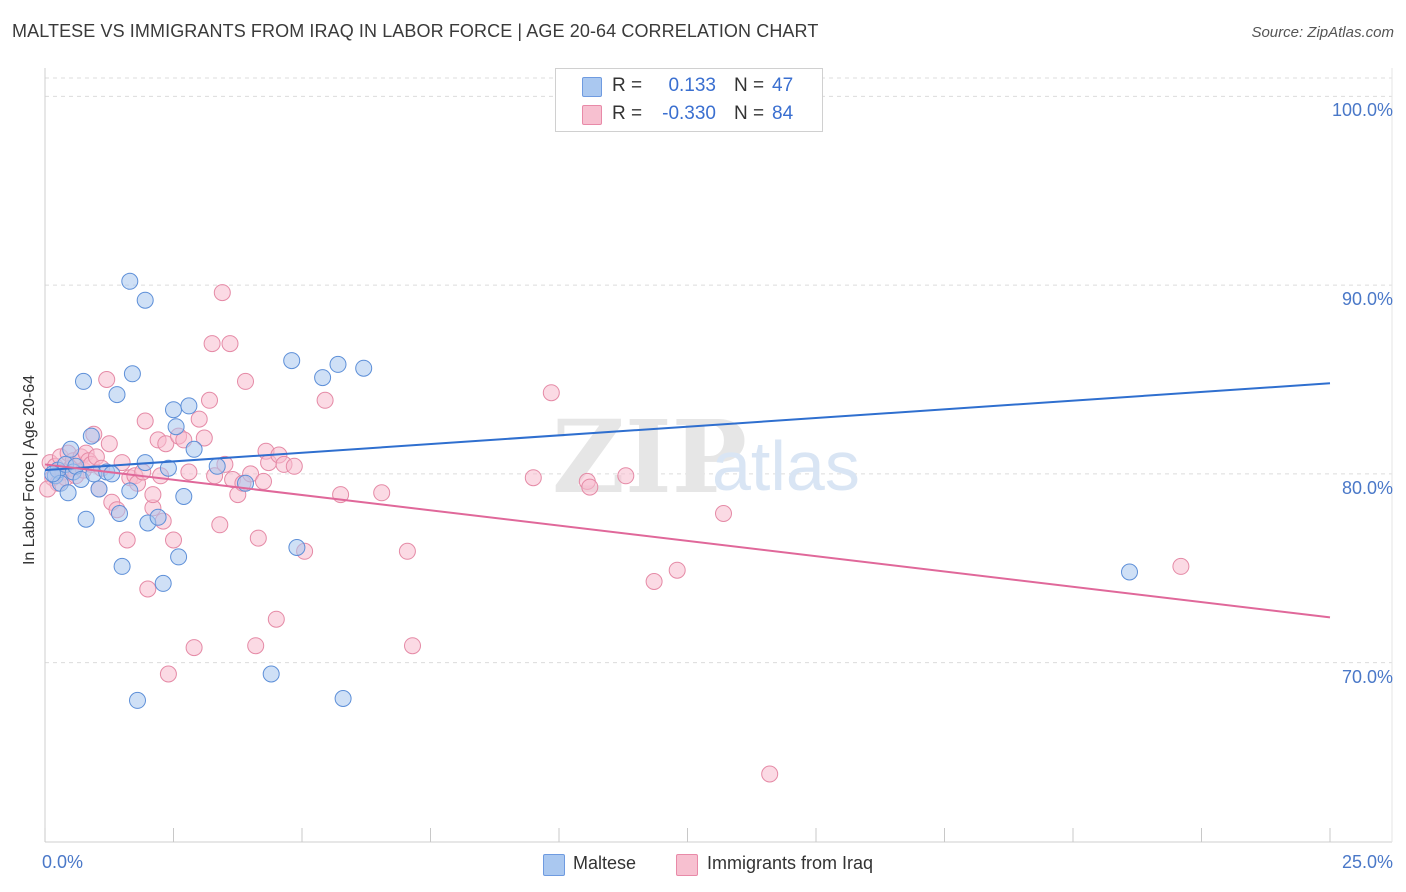 The width and height of the screenshot is (1406, 892). I want to click on watermark: ZIP atlas, so click(706, 457).